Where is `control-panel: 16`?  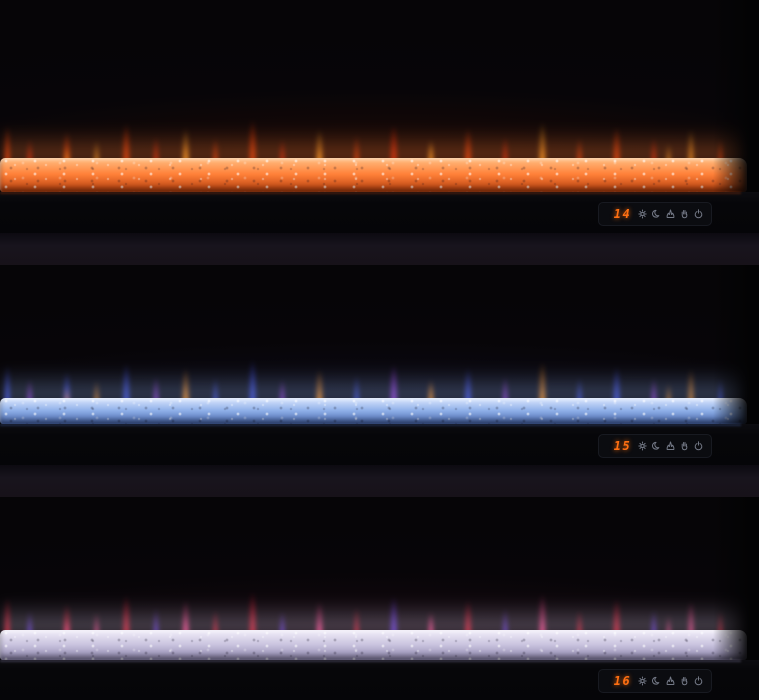
control-panel: 16 is located at coordinates (655, 680).